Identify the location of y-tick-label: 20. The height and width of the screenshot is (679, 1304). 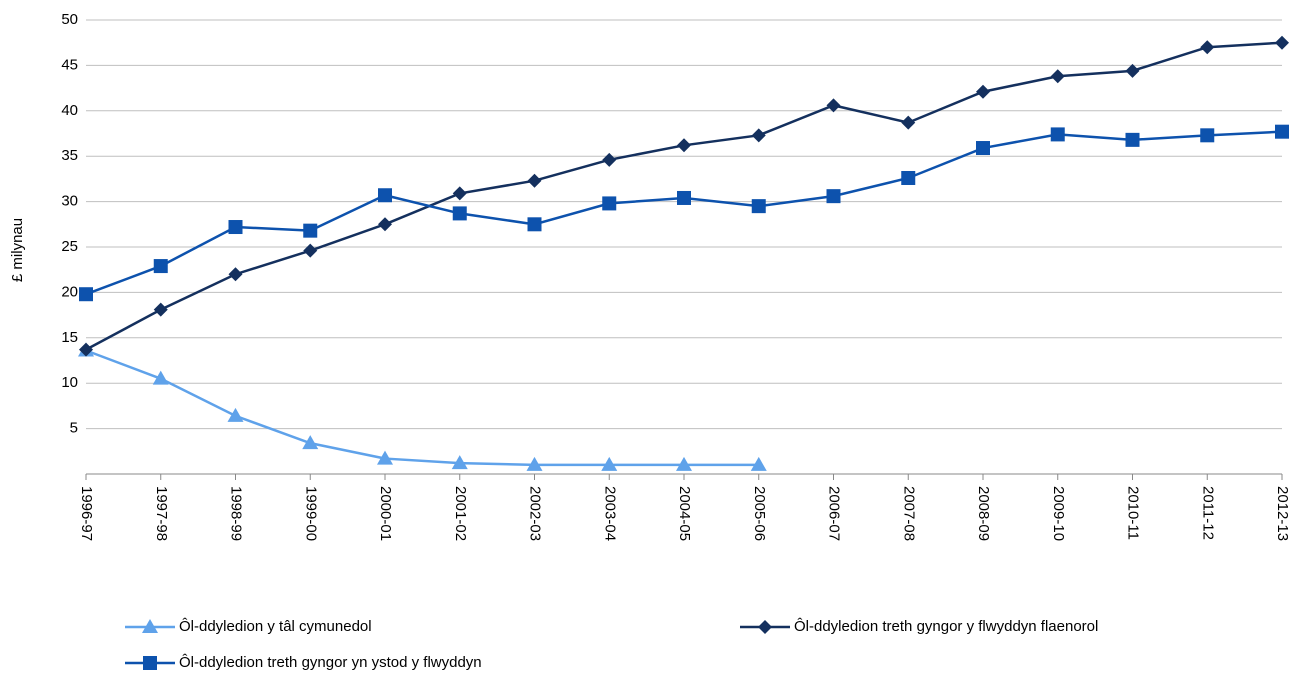
(69, 291).